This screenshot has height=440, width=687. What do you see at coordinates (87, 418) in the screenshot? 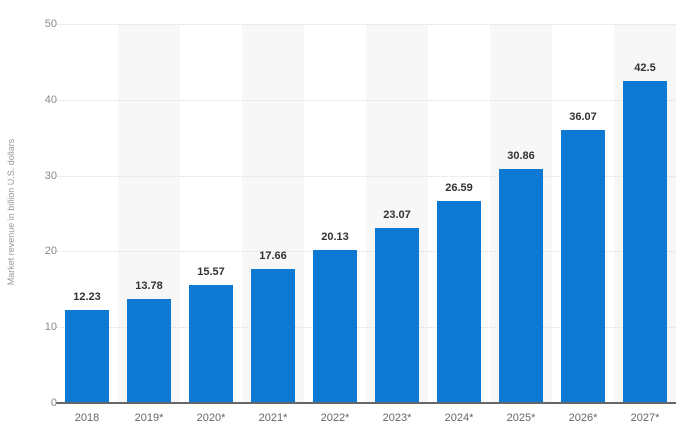
I see `x-tick-label: 2018` at bounding box center [87, 418].